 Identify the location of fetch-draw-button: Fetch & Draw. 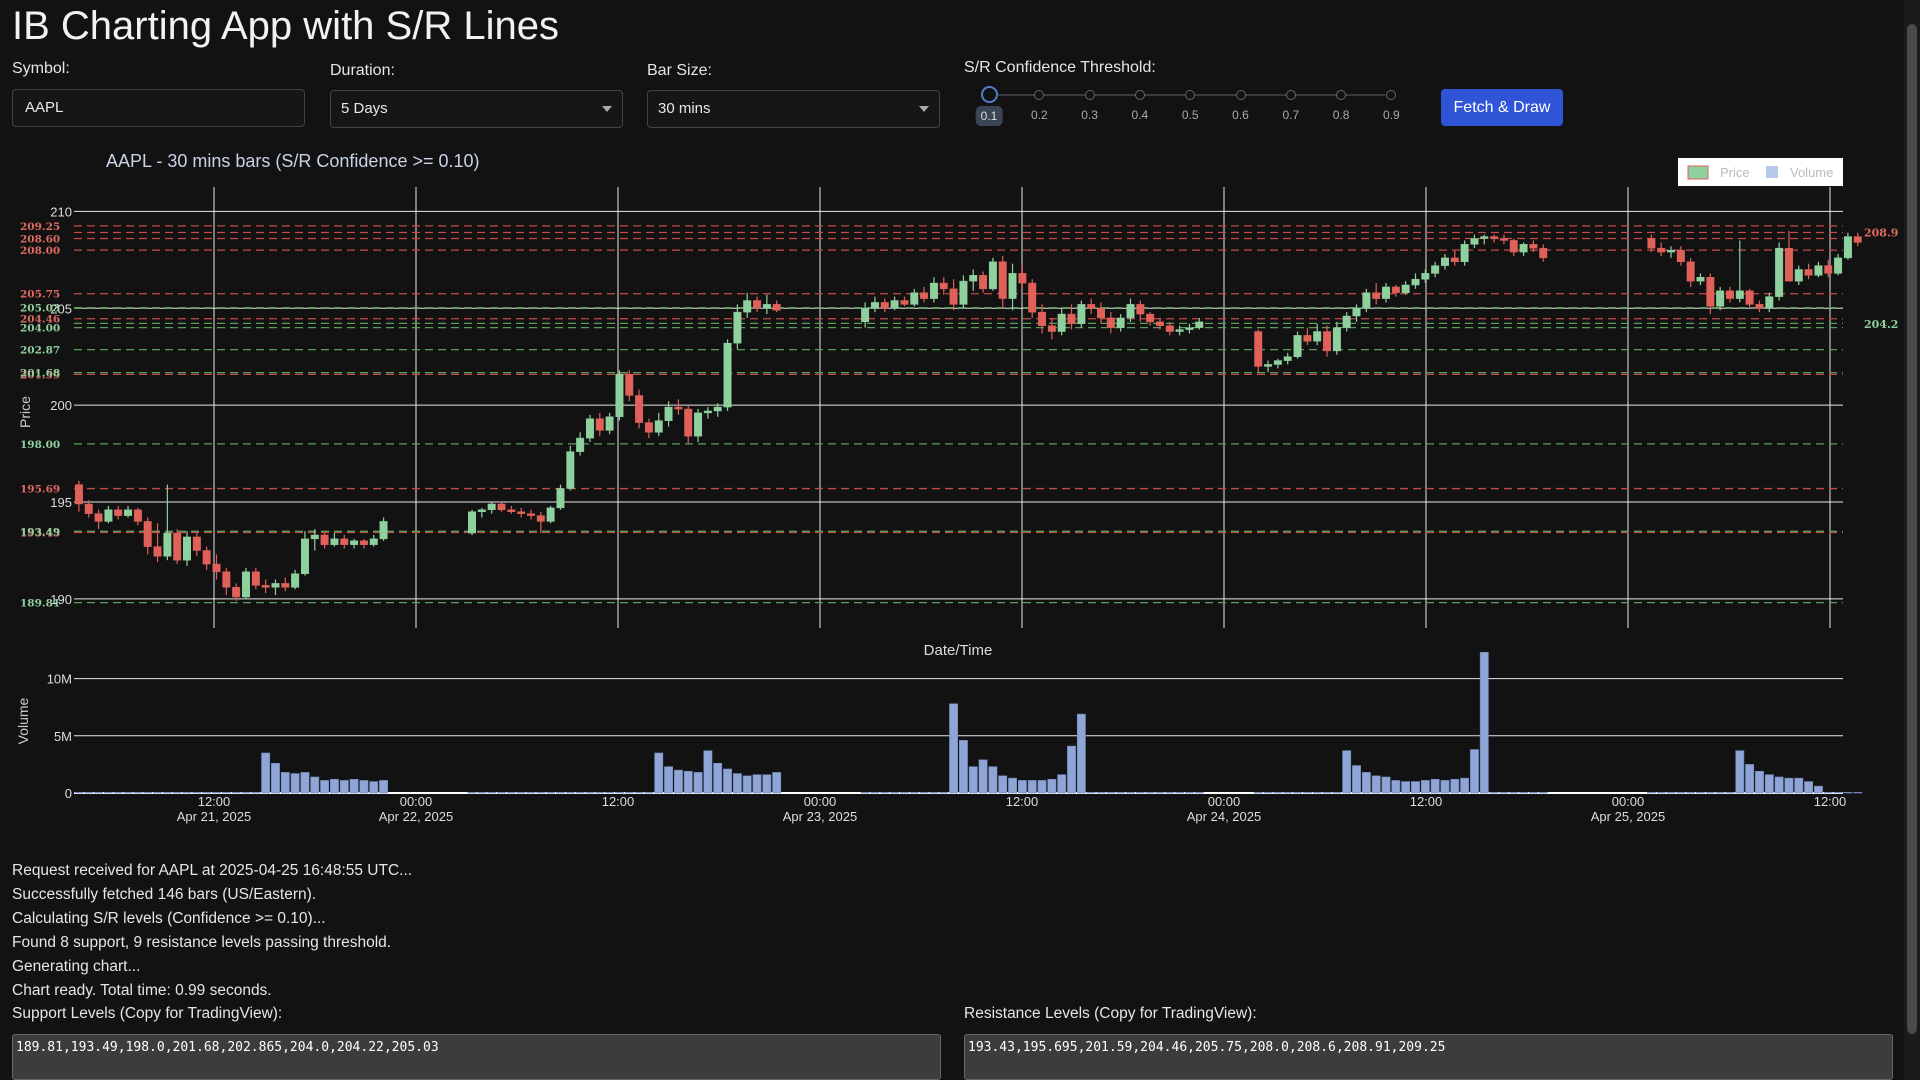
(1502, 107).